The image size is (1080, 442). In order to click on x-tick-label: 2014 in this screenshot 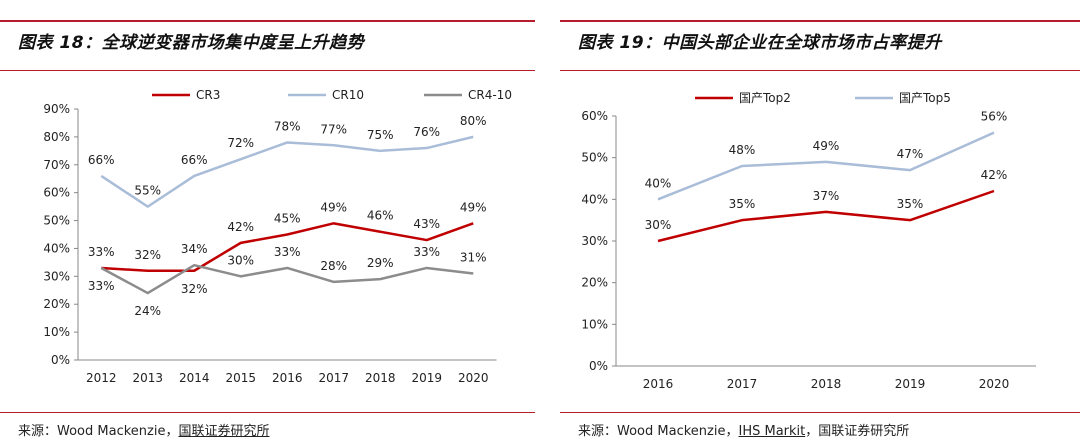, I will do `click(194, 378)`.